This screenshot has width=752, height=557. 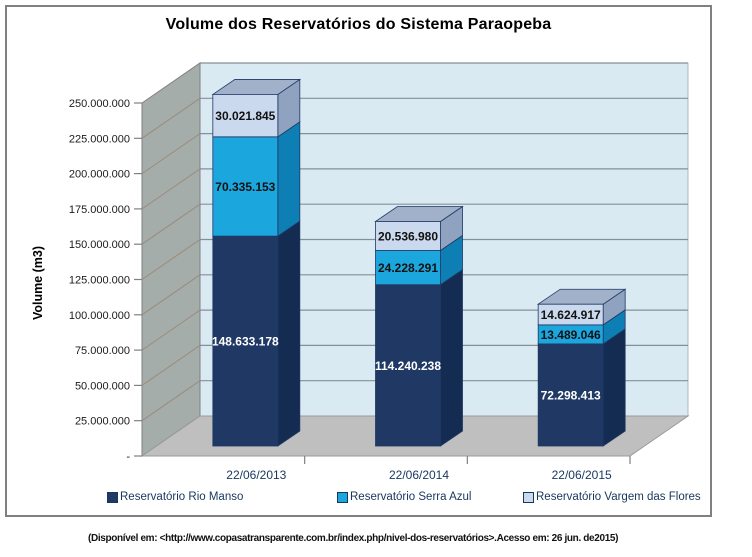 I want to click on y-tick-label: 125.000.000, so click(x=99, y=281).